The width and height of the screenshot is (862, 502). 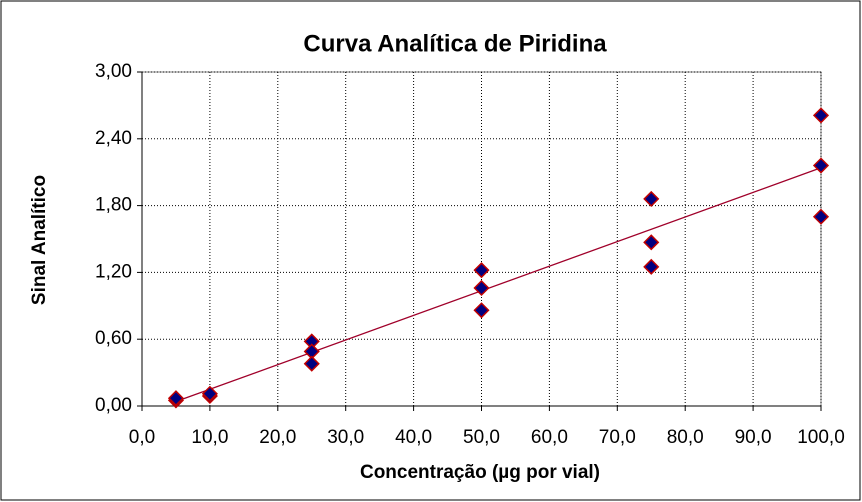 What do you see at coordinates (481, 437) in the screenshot?
I see `x-tick-label: 50,0` at bounding box center [481, 437].